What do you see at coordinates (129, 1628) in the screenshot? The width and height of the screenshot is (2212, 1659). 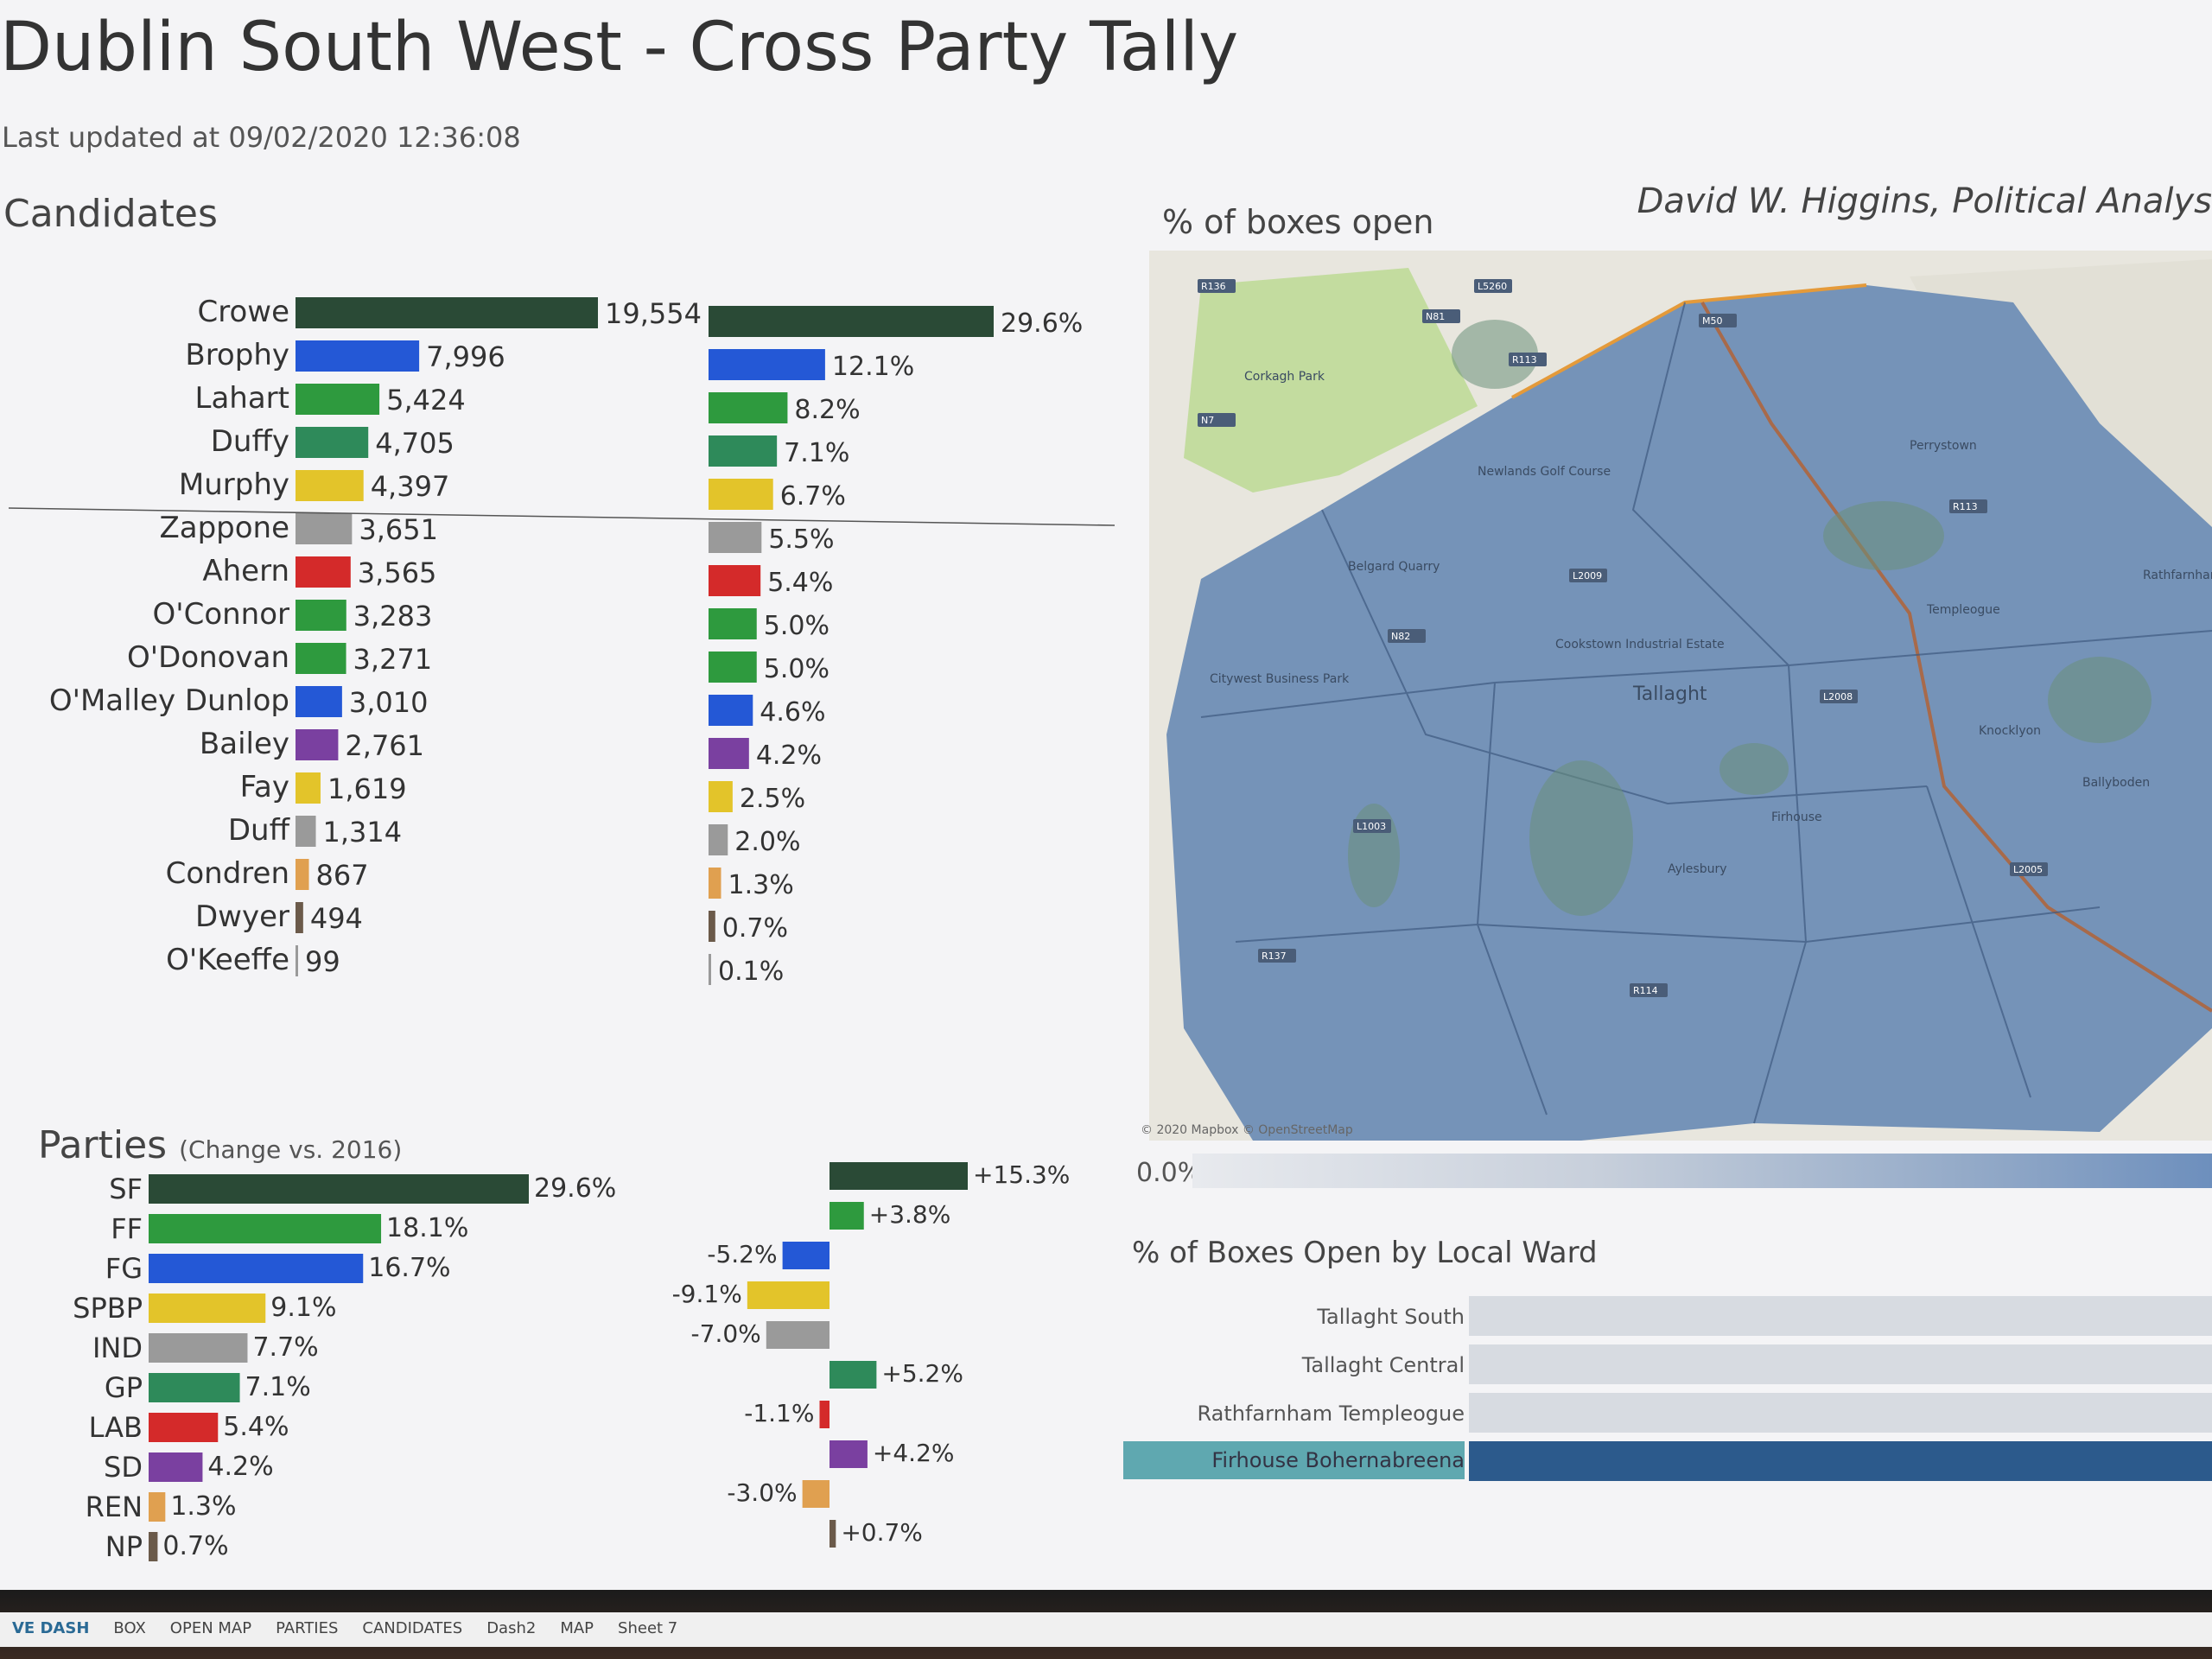 I see `sheet-tab: BOX` at bounding box center [129, 1628].